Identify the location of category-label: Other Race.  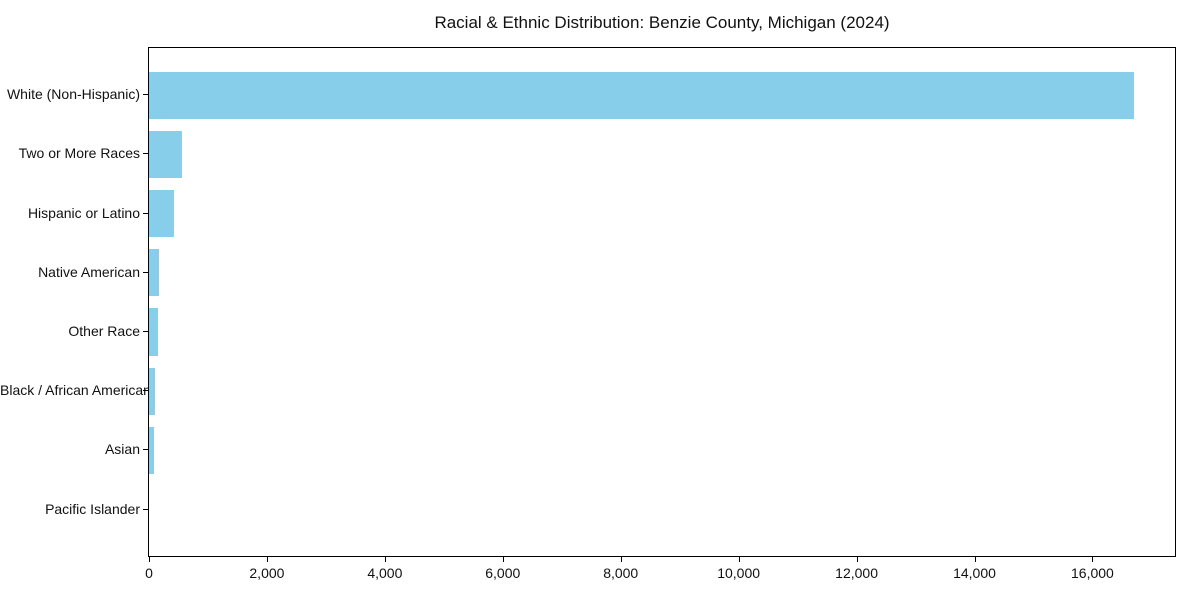
(104, 331).